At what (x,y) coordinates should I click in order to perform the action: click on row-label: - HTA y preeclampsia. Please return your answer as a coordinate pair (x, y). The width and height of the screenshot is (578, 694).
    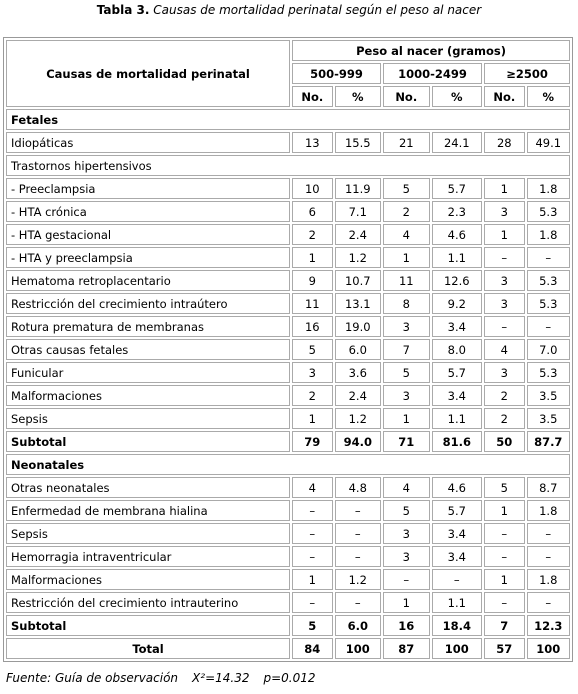
    Looking at the image, I should click on (148, 257).